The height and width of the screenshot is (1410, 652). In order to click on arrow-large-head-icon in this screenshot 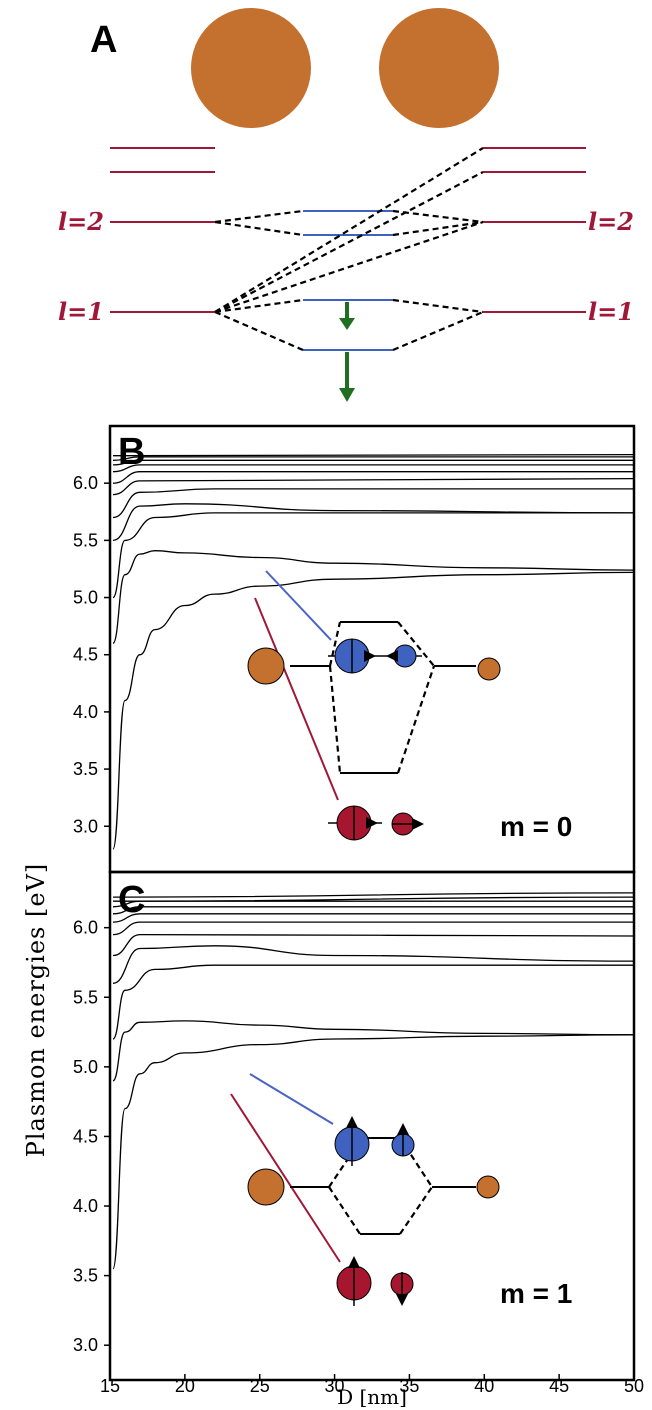, I will do `click(347, 395)`.